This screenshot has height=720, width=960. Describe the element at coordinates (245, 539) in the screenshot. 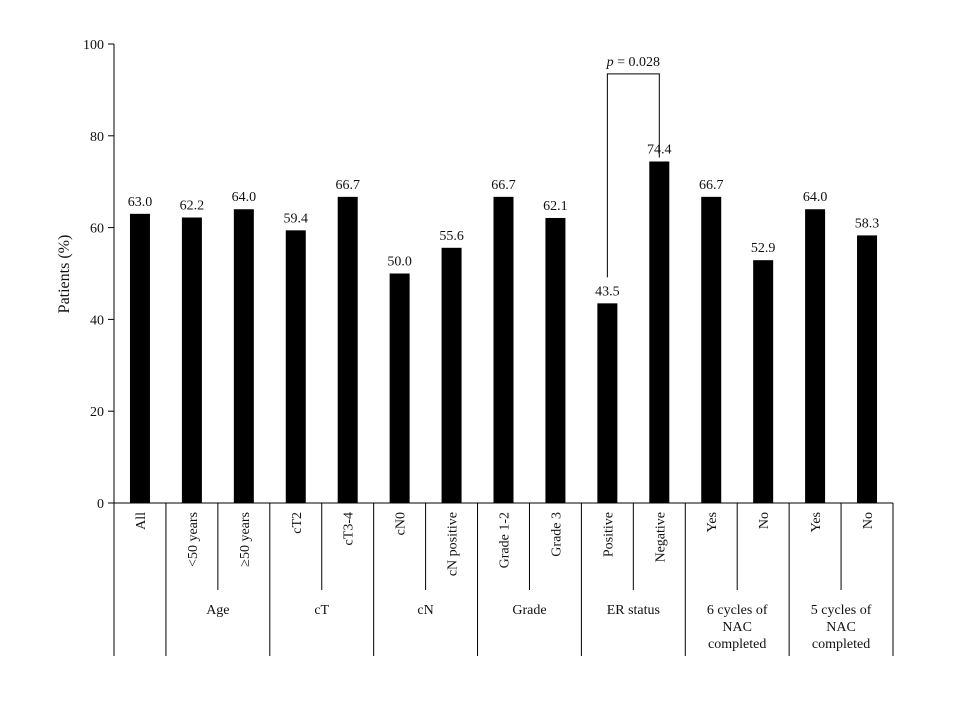

I see `category-label: ≥50 years` at that location.